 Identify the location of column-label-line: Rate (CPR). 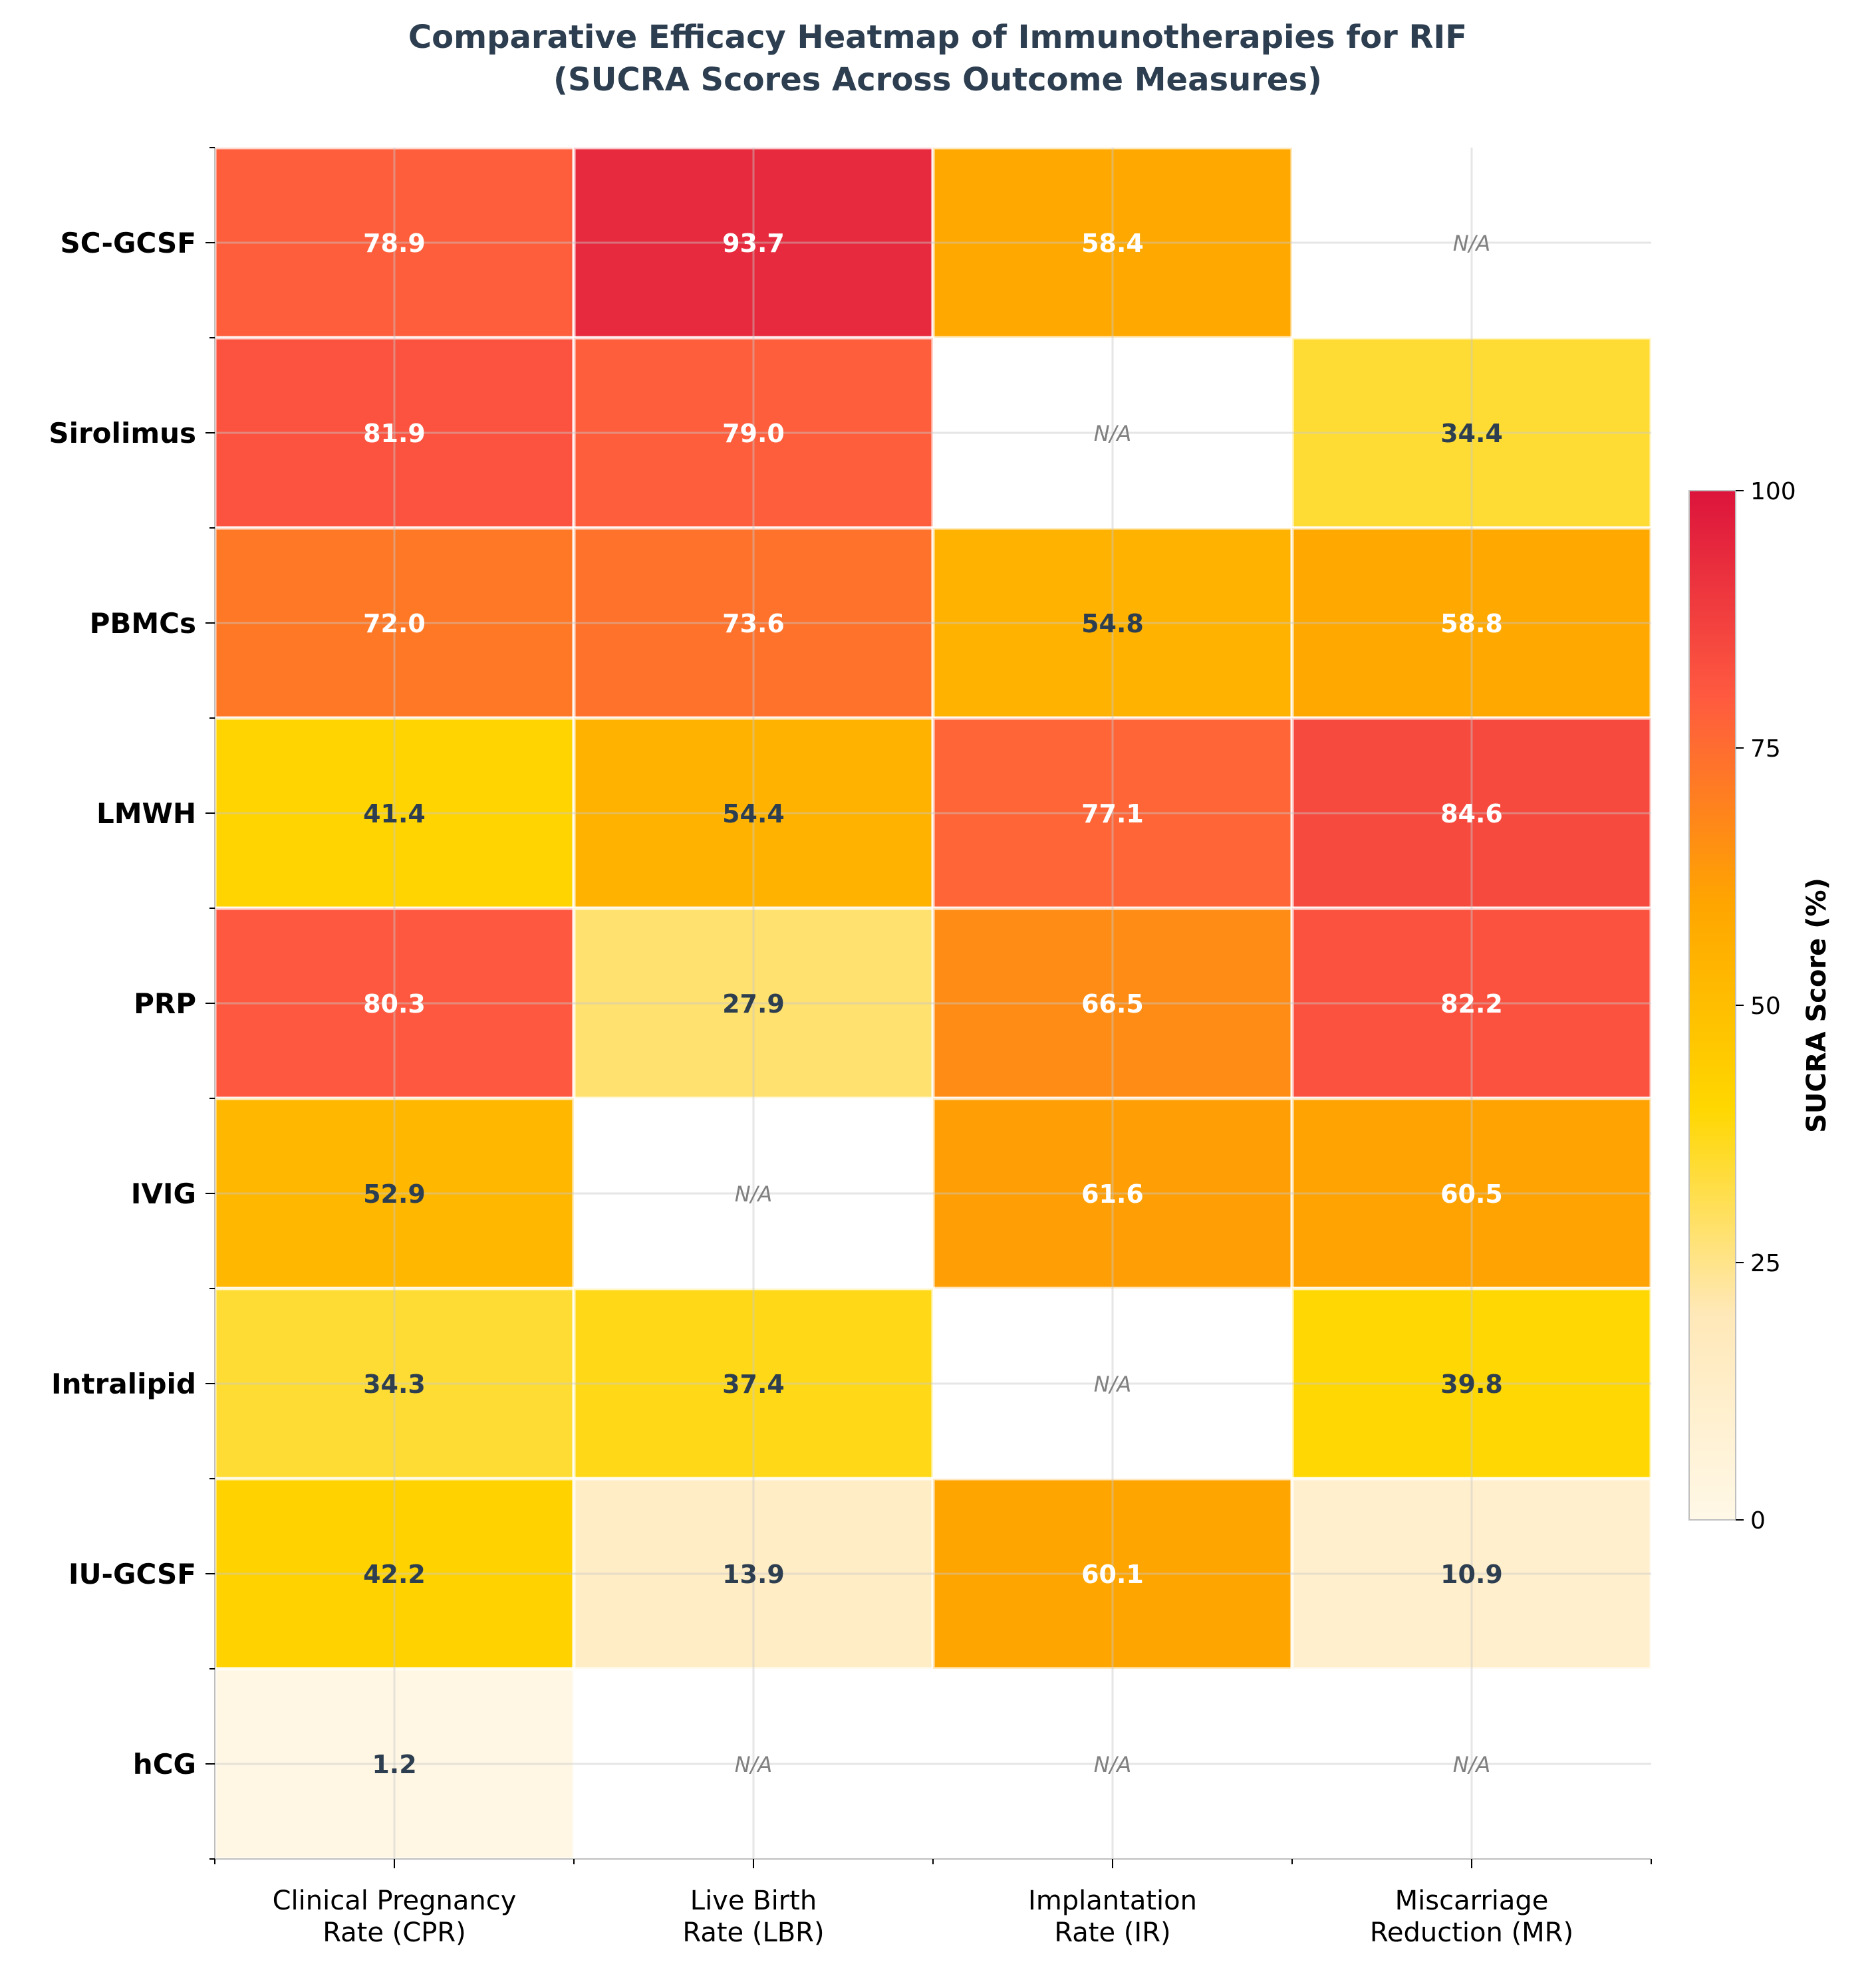
(394, 1933).